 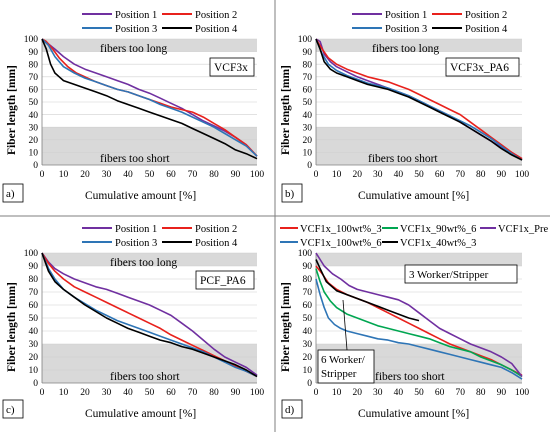 I want to click on panel-c-fibers-too-short: fibers too short, so click(x=145, y=377).